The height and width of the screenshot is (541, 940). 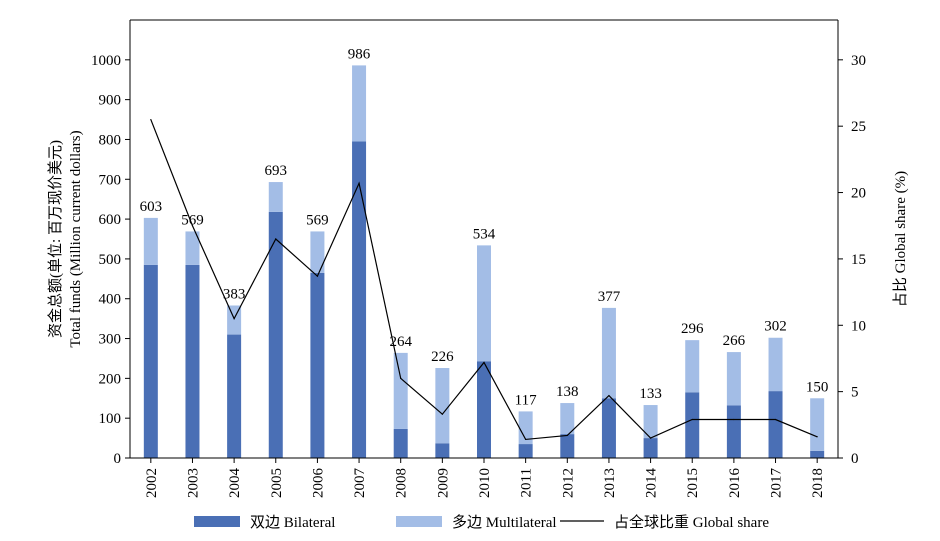 I want to click on y-left-ticks: 0 100 200 300 400 500 600 700 800 900 1000, so click(x=110, y=260).